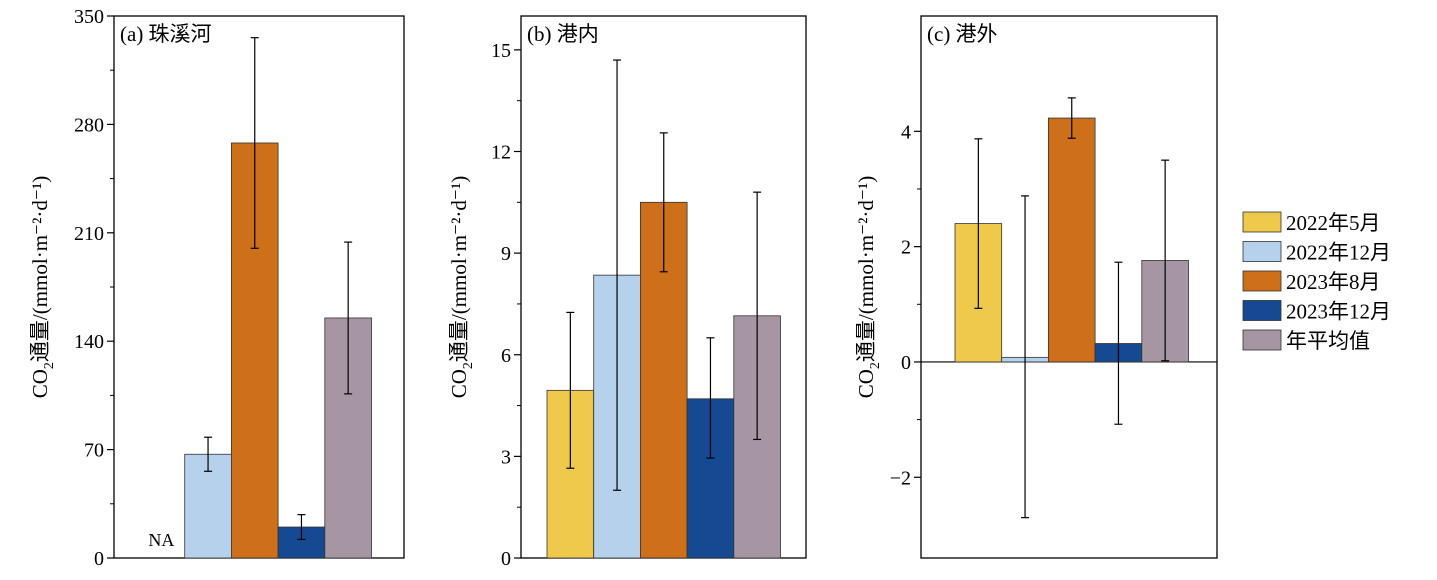  Describe the element at coordinates (506, 457) in the screenshot. I see `y-tick-label: 3` at that location.